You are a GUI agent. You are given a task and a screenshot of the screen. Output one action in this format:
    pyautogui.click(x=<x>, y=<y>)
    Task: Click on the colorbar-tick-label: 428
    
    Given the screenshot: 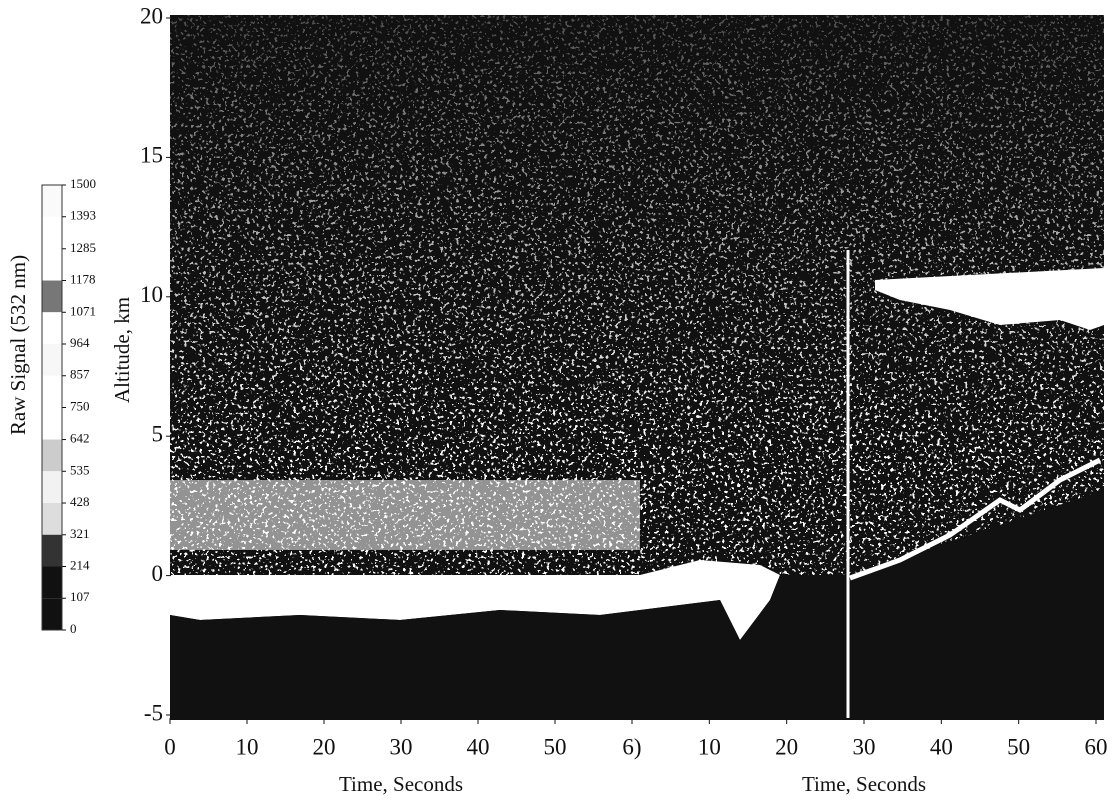 What is the action you would take?
    pyautogui.click(x=80, y=501)
    